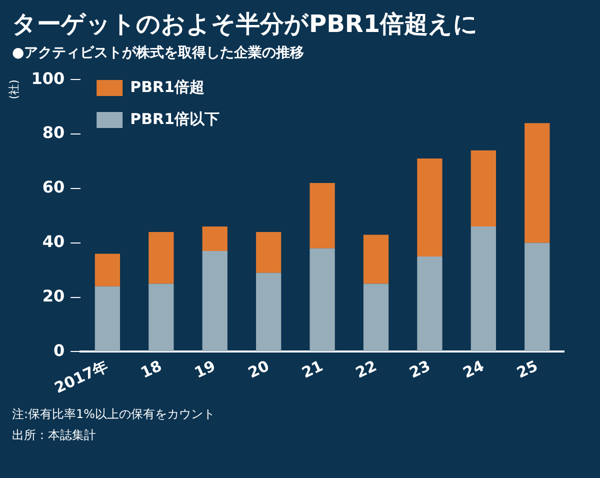 This screenshot has height=478, width=600. I want to click on x-tick-label: 20, so click(258, 369).